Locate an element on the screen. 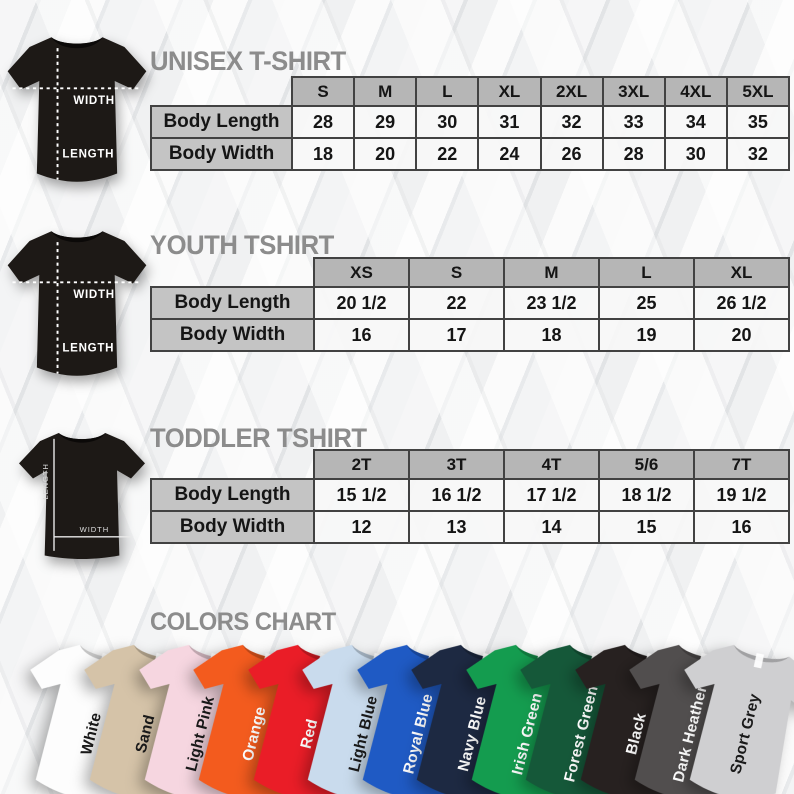  size-col-header: 7T is located at coordinates (741, 464).